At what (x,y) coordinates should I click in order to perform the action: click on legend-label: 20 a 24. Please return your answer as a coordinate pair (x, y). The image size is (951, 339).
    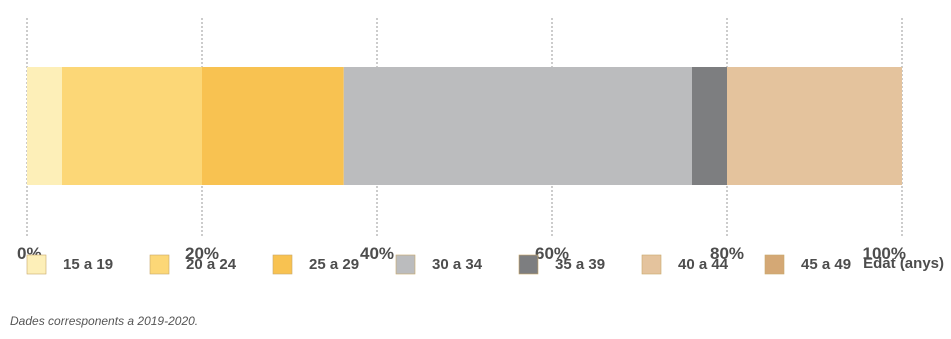
    Looking at the image, I should click on (211, 264).